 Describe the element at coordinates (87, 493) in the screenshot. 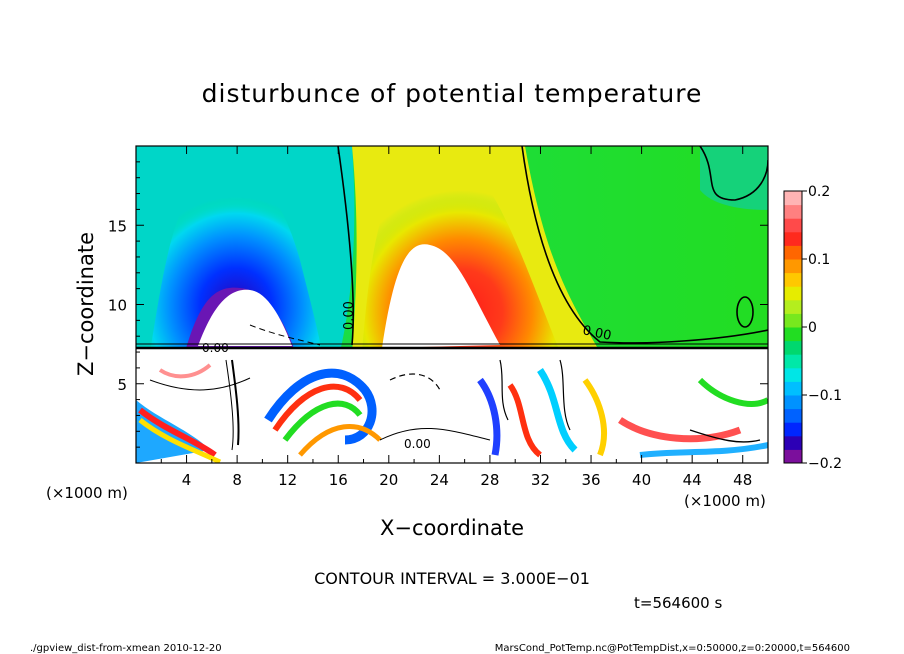

I see `x-unit-label-left: (×1000 m)` at that location.